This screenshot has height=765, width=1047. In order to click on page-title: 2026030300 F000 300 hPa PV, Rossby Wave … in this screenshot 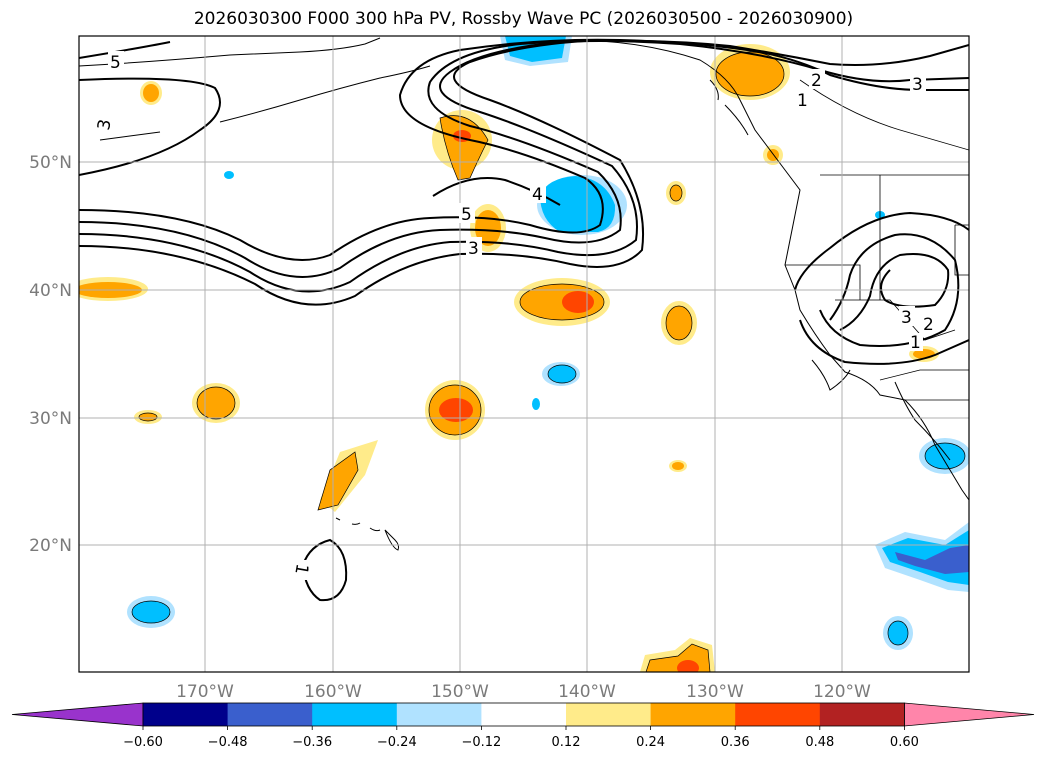, I will do `click(523, 19)`.